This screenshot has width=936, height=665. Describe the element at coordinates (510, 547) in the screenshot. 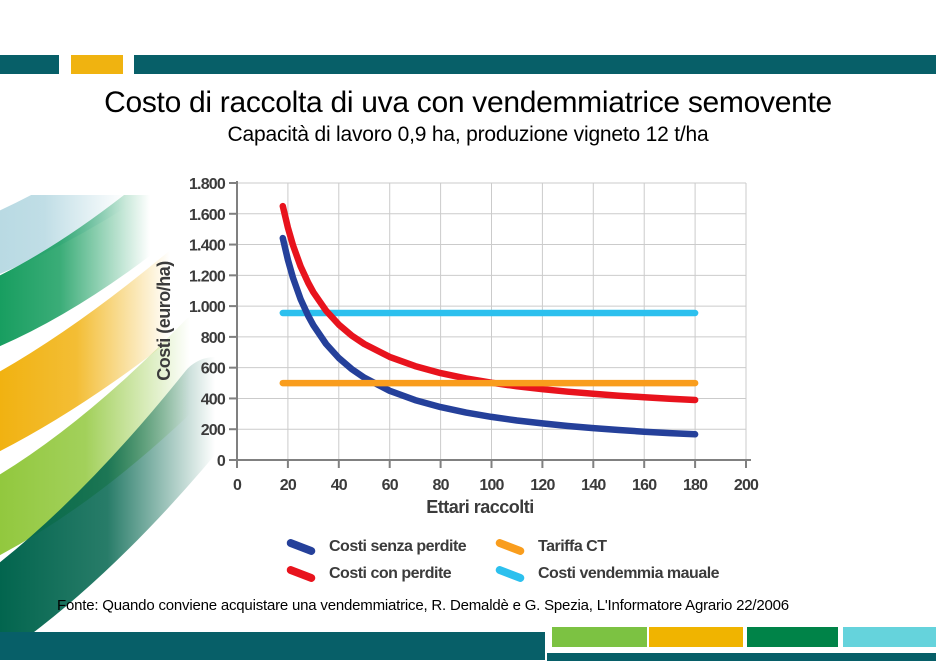

I see `legend-swatch-orange` at that location.